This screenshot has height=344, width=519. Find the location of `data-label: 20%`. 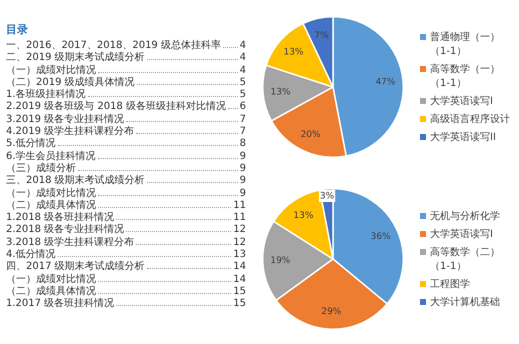

data-label: 20% is located at coordinates (311, 135).